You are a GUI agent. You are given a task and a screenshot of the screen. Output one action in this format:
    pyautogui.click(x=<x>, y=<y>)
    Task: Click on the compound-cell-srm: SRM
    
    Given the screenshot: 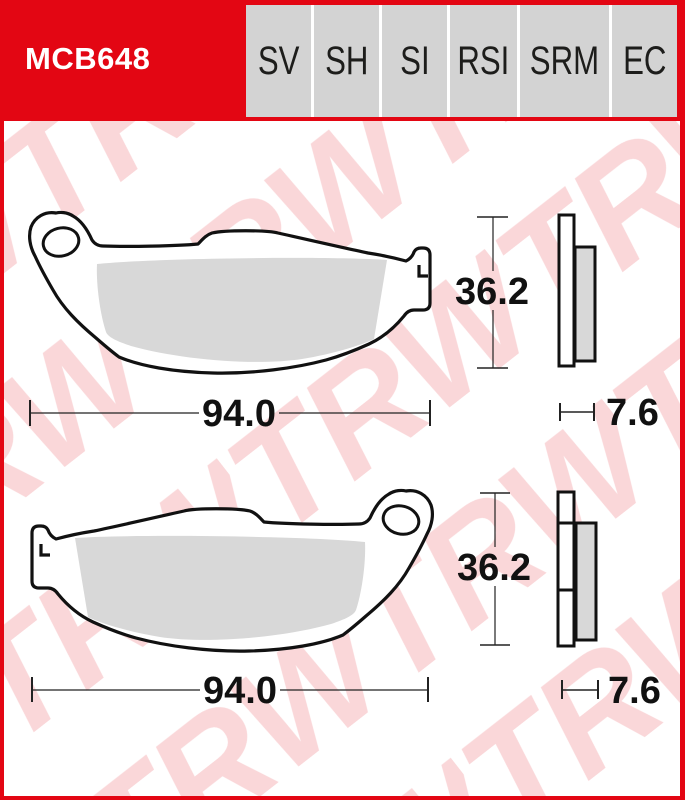 What is the action you would take?
    pyautogui.click(x=566, y=61)
    